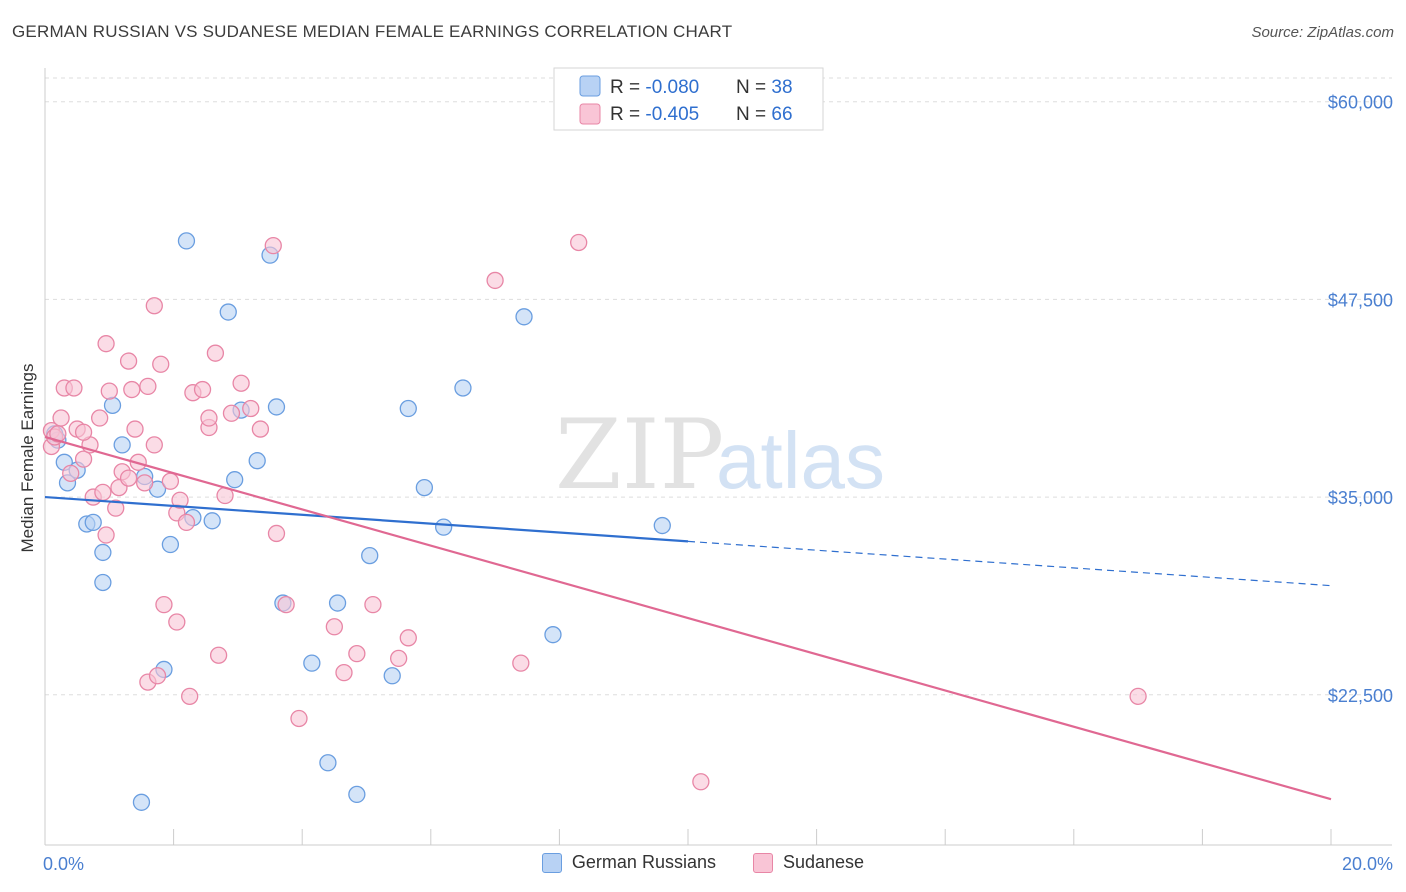 The image size is (1406, 892). What do you see at coordinates (1009, 563) in the screenshot?
I see `trend-german-russians-dashed` at bounding box center [1009, 563].